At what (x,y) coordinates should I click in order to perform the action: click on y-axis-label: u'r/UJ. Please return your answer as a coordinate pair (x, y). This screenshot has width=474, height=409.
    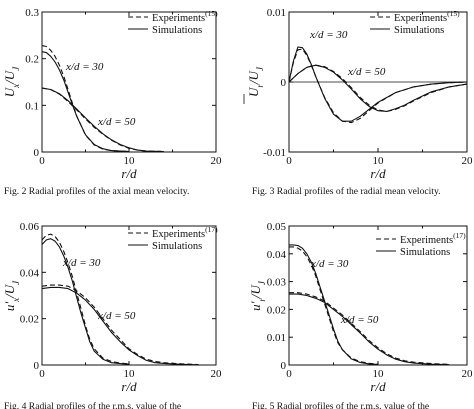
    Looking at the image, I should click on (257, 295).